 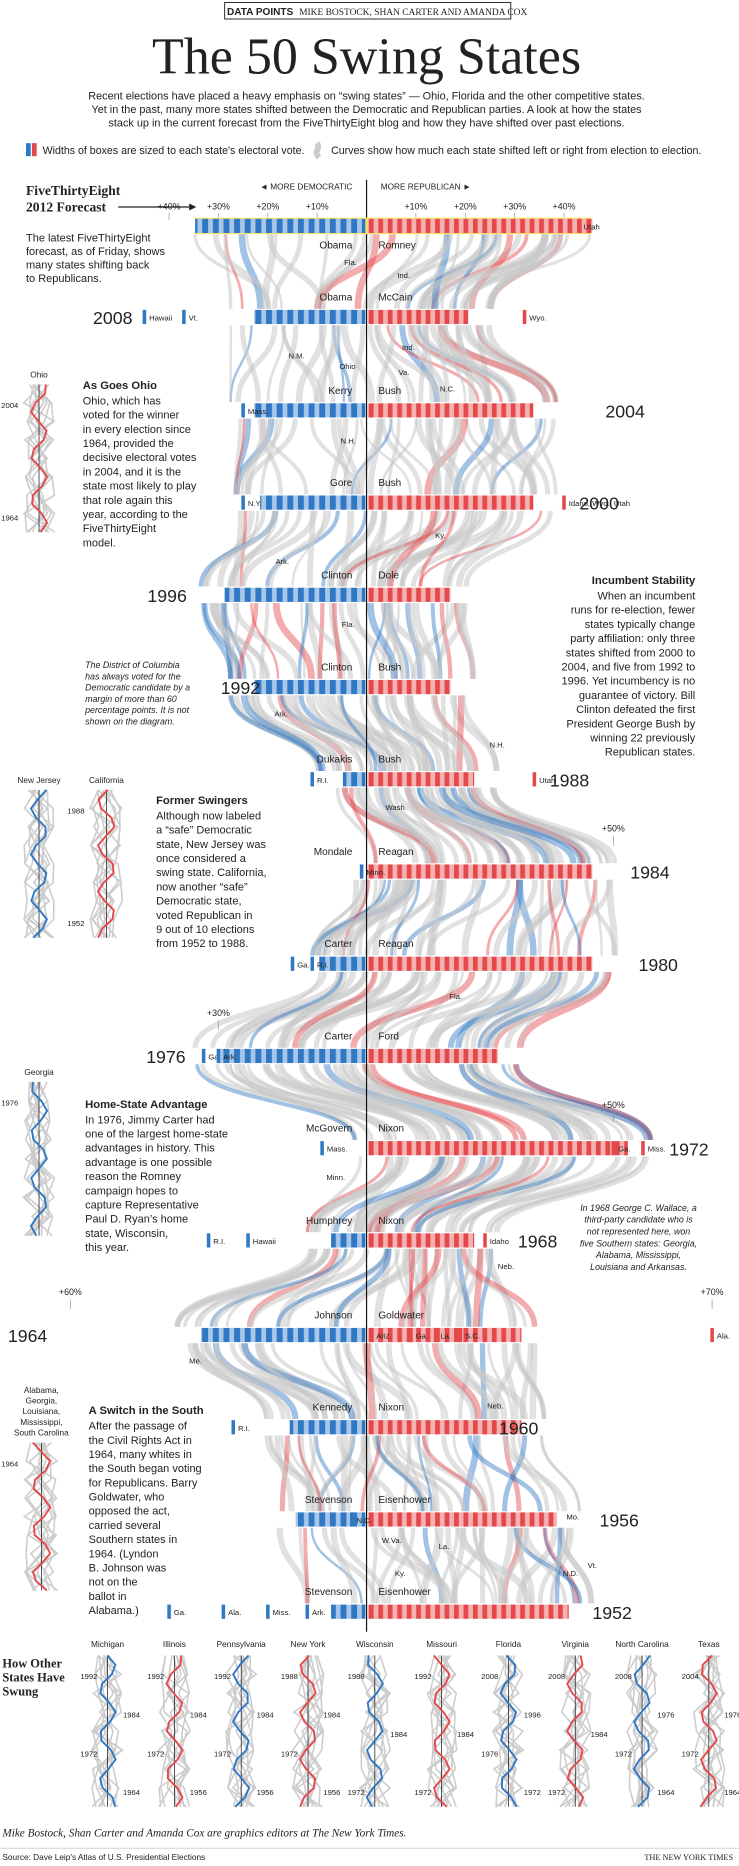 What do you see at coordinates (75, 811) in the screenshot?
I see `mini-year: 1988` at bounding box center [75, 811].